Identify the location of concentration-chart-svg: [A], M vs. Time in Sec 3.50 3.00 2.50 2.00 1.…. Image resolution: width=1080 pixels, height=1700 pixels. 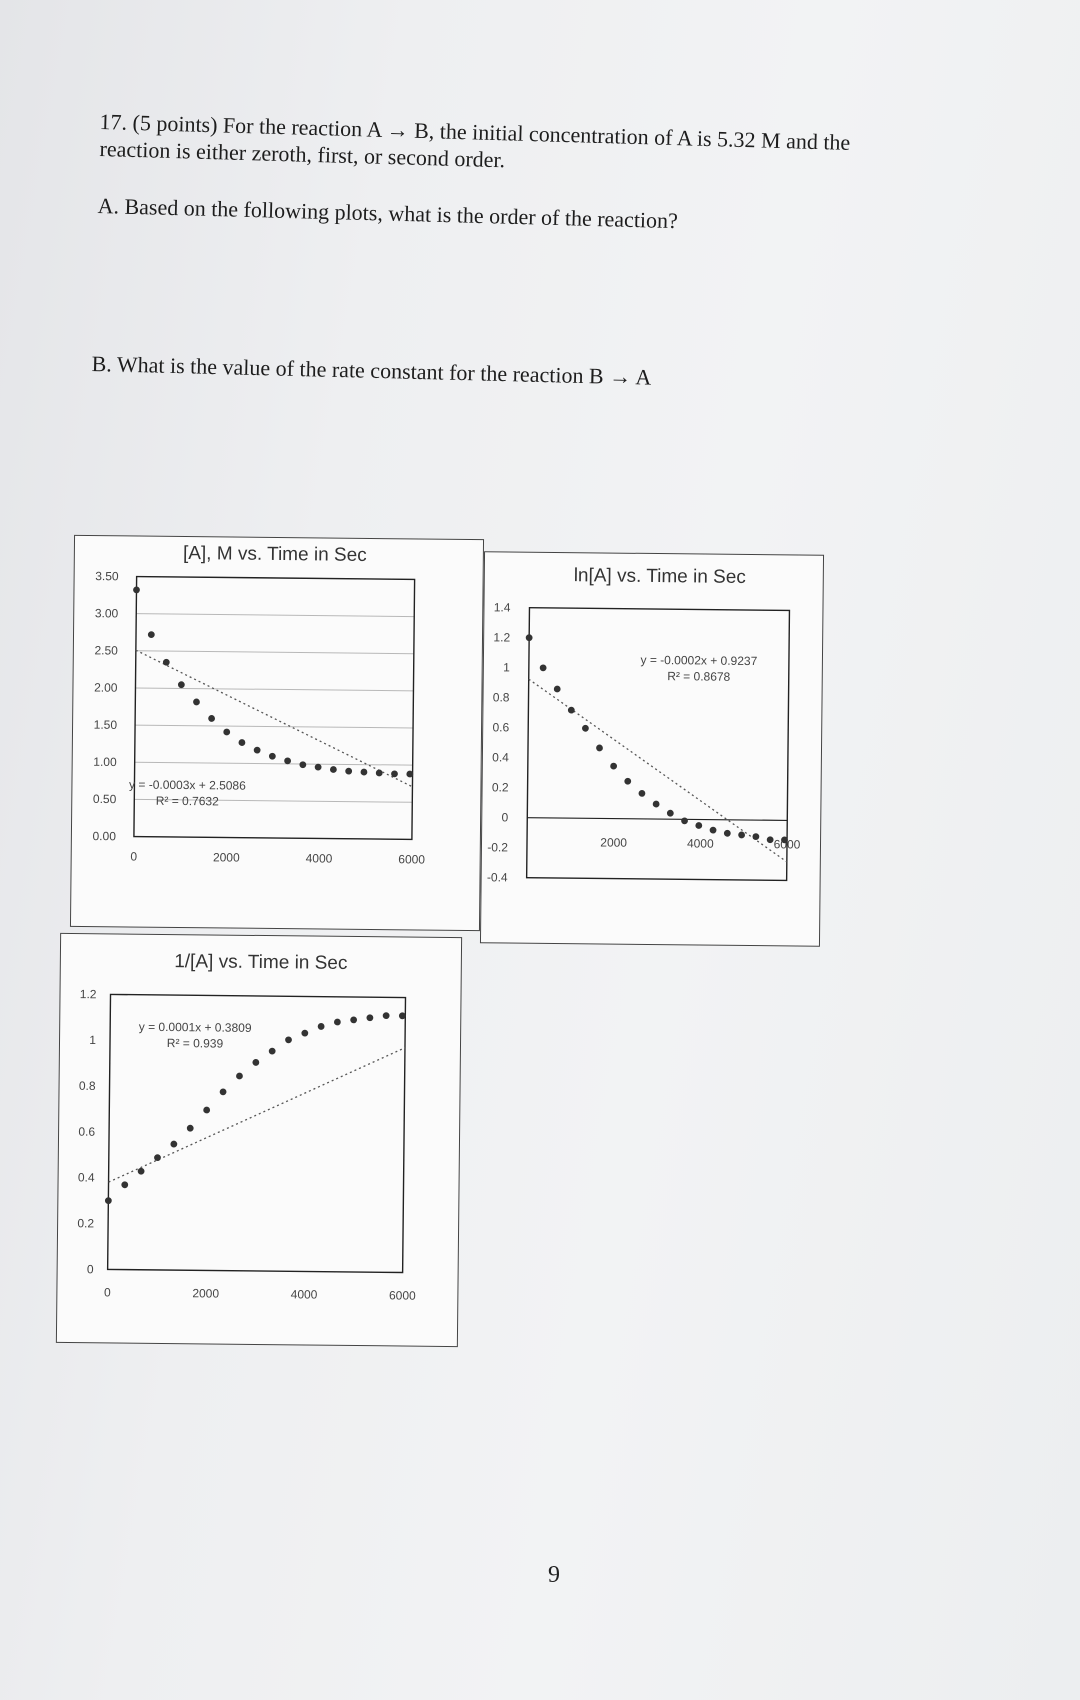
(258, 705).